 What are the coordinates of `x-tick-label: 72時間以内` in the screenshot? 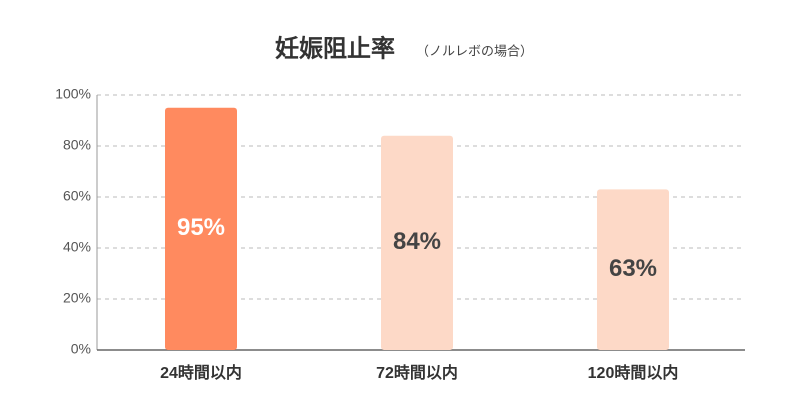 It's located at (417, 372).